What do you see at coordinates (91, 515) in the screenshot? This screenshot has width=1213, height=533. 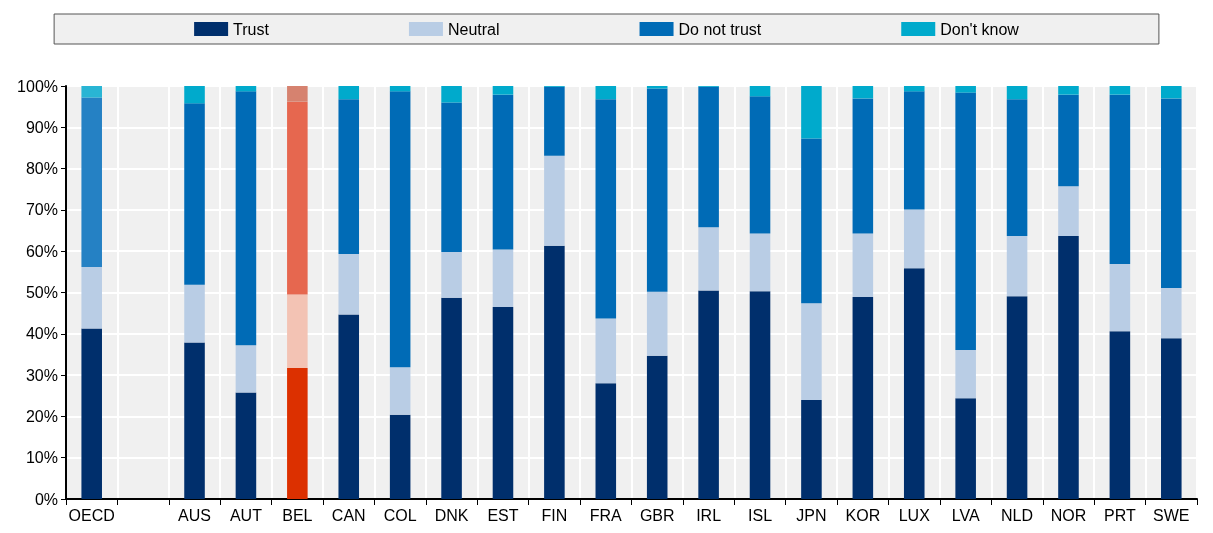 I see `x-tick-label: OECD` at bounding box center [91, 515].